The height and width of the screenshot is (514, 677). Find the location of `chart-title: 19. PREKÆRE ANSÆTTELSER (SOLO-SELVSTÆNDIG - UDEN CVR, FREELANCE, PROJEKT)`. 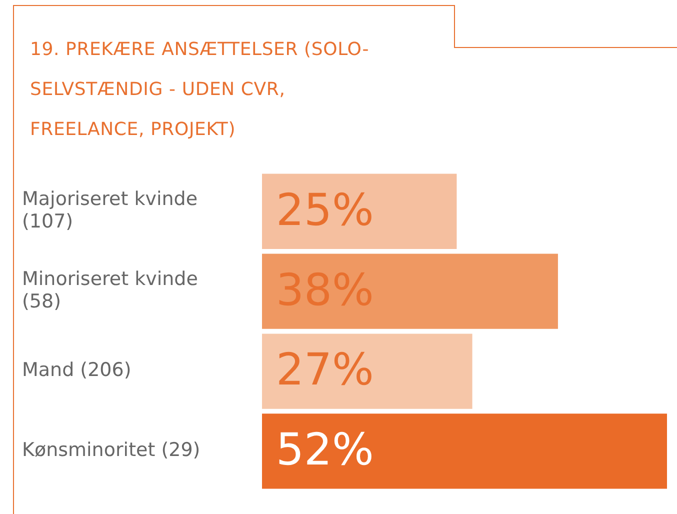

chart-title: 19. PREKÆRE ANSÆTTELSER (SOLO-SELVSTÆNDIG - UDEN CVR, FREELANCE, PROJEKT) is located at coordinates (200, 90).